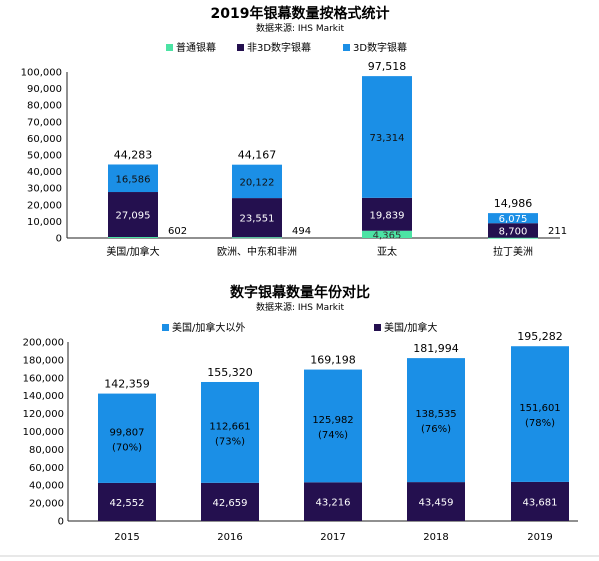 The width and height of the screenshot is (599, 561). What do you see at coordinates (127, 432) in the screenshot?
I see `data-label-outside: 99,807` at bounding box center [127, 432].